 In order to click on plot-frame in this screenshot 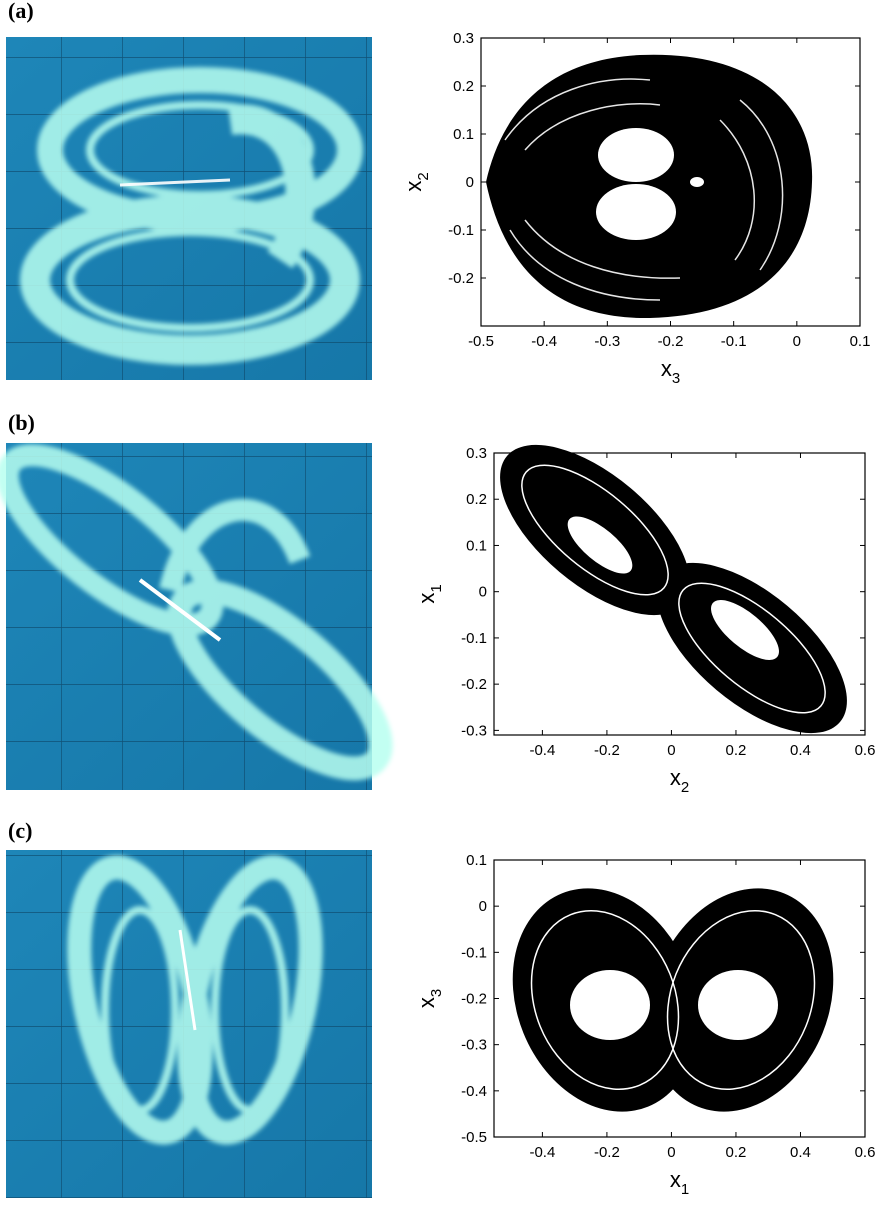, I will do `click(679, 594)`.